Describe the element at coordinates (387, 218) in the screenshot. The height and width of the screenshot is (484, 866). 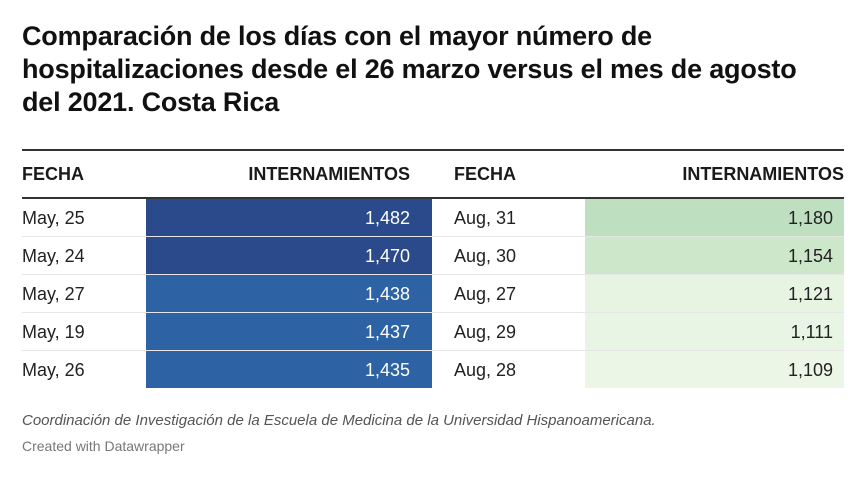
I see `value-internamientos-left: 1,482` at that location.